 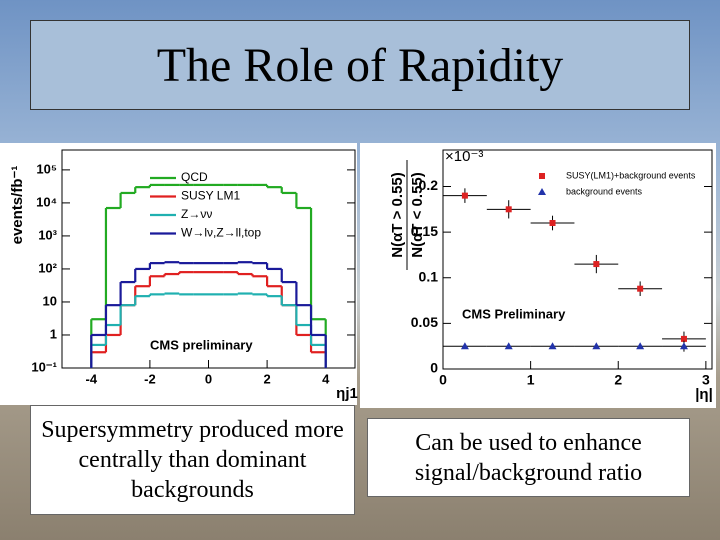 I want to click on x-tick-label: -2, so click(x=150, y=378).